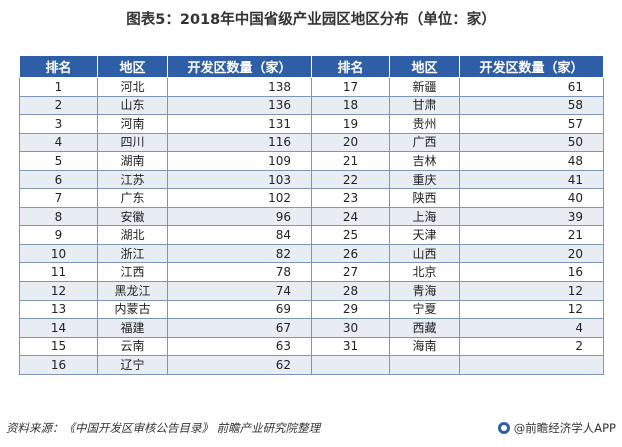 This screenshot has height=447, width=622. Describe the element at coordinates (531, 105) in the screenshot. I see `count-cell-right: 58` at that location.